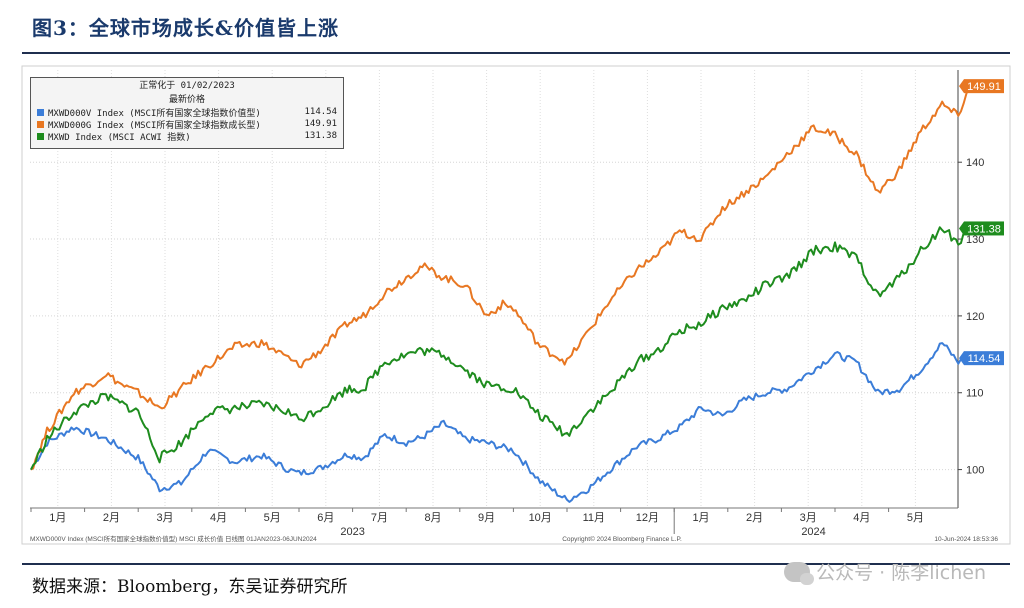 Image resolution: width=1024 pixels, height=608 pixels. What do you see at coordinates (379, 518) in the screenshot?
I see `x-tick-label-6: 7月` at bounding box center [379, 518].